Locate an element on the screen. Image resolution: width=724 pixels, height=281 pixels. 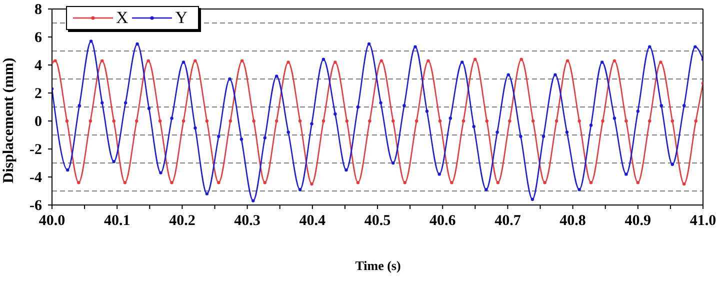
x-tick-label: 40.9 is located at coordinates (638, 221).